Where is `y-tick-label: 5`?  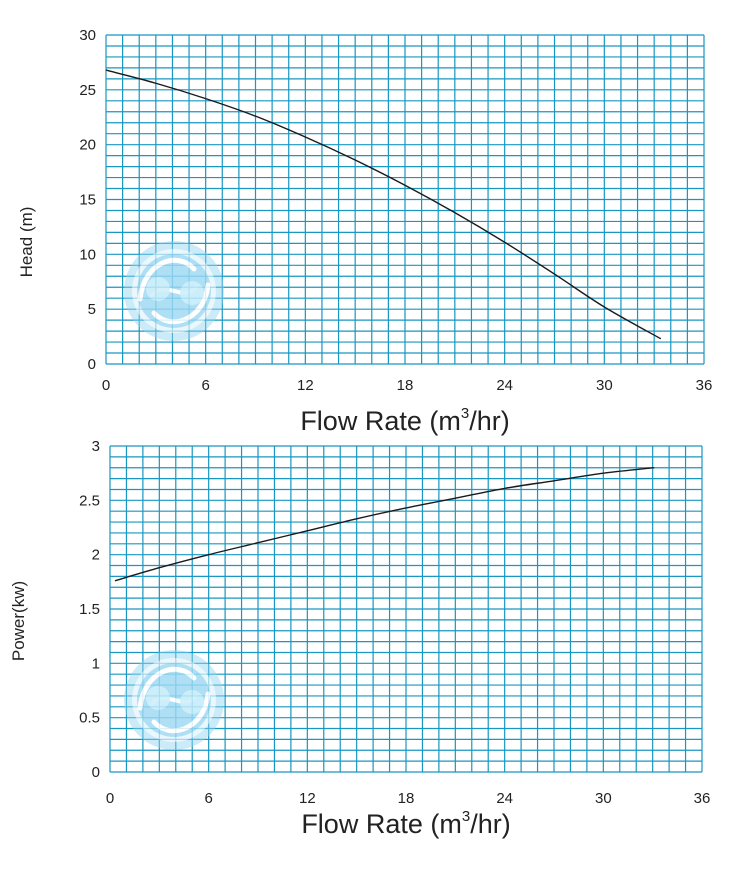 y-tick-label: 5 is located at coordinates (92, 309).